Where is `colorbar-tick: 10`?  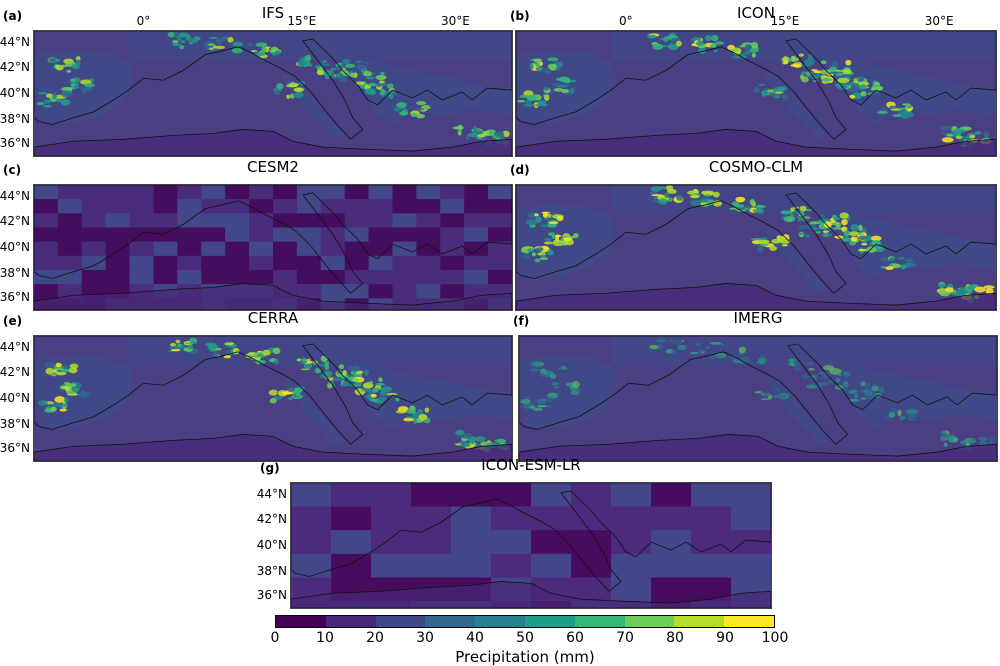 colorbar-tick: 10 is located at coordinates (325, 638).